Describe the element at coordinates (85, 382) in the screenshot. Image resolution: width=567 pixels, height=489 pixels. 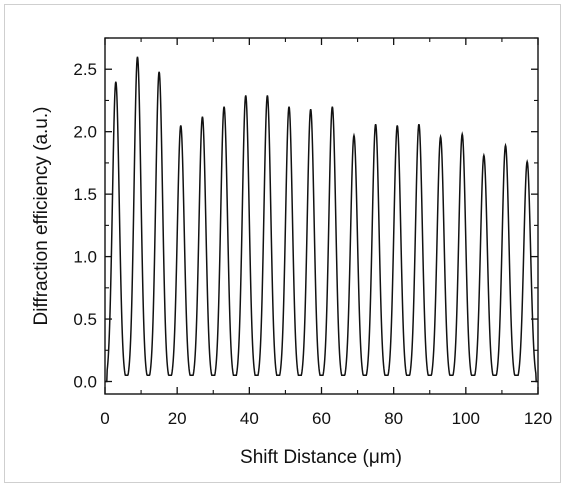
I see `y-tick-label: 0.0` at that location.